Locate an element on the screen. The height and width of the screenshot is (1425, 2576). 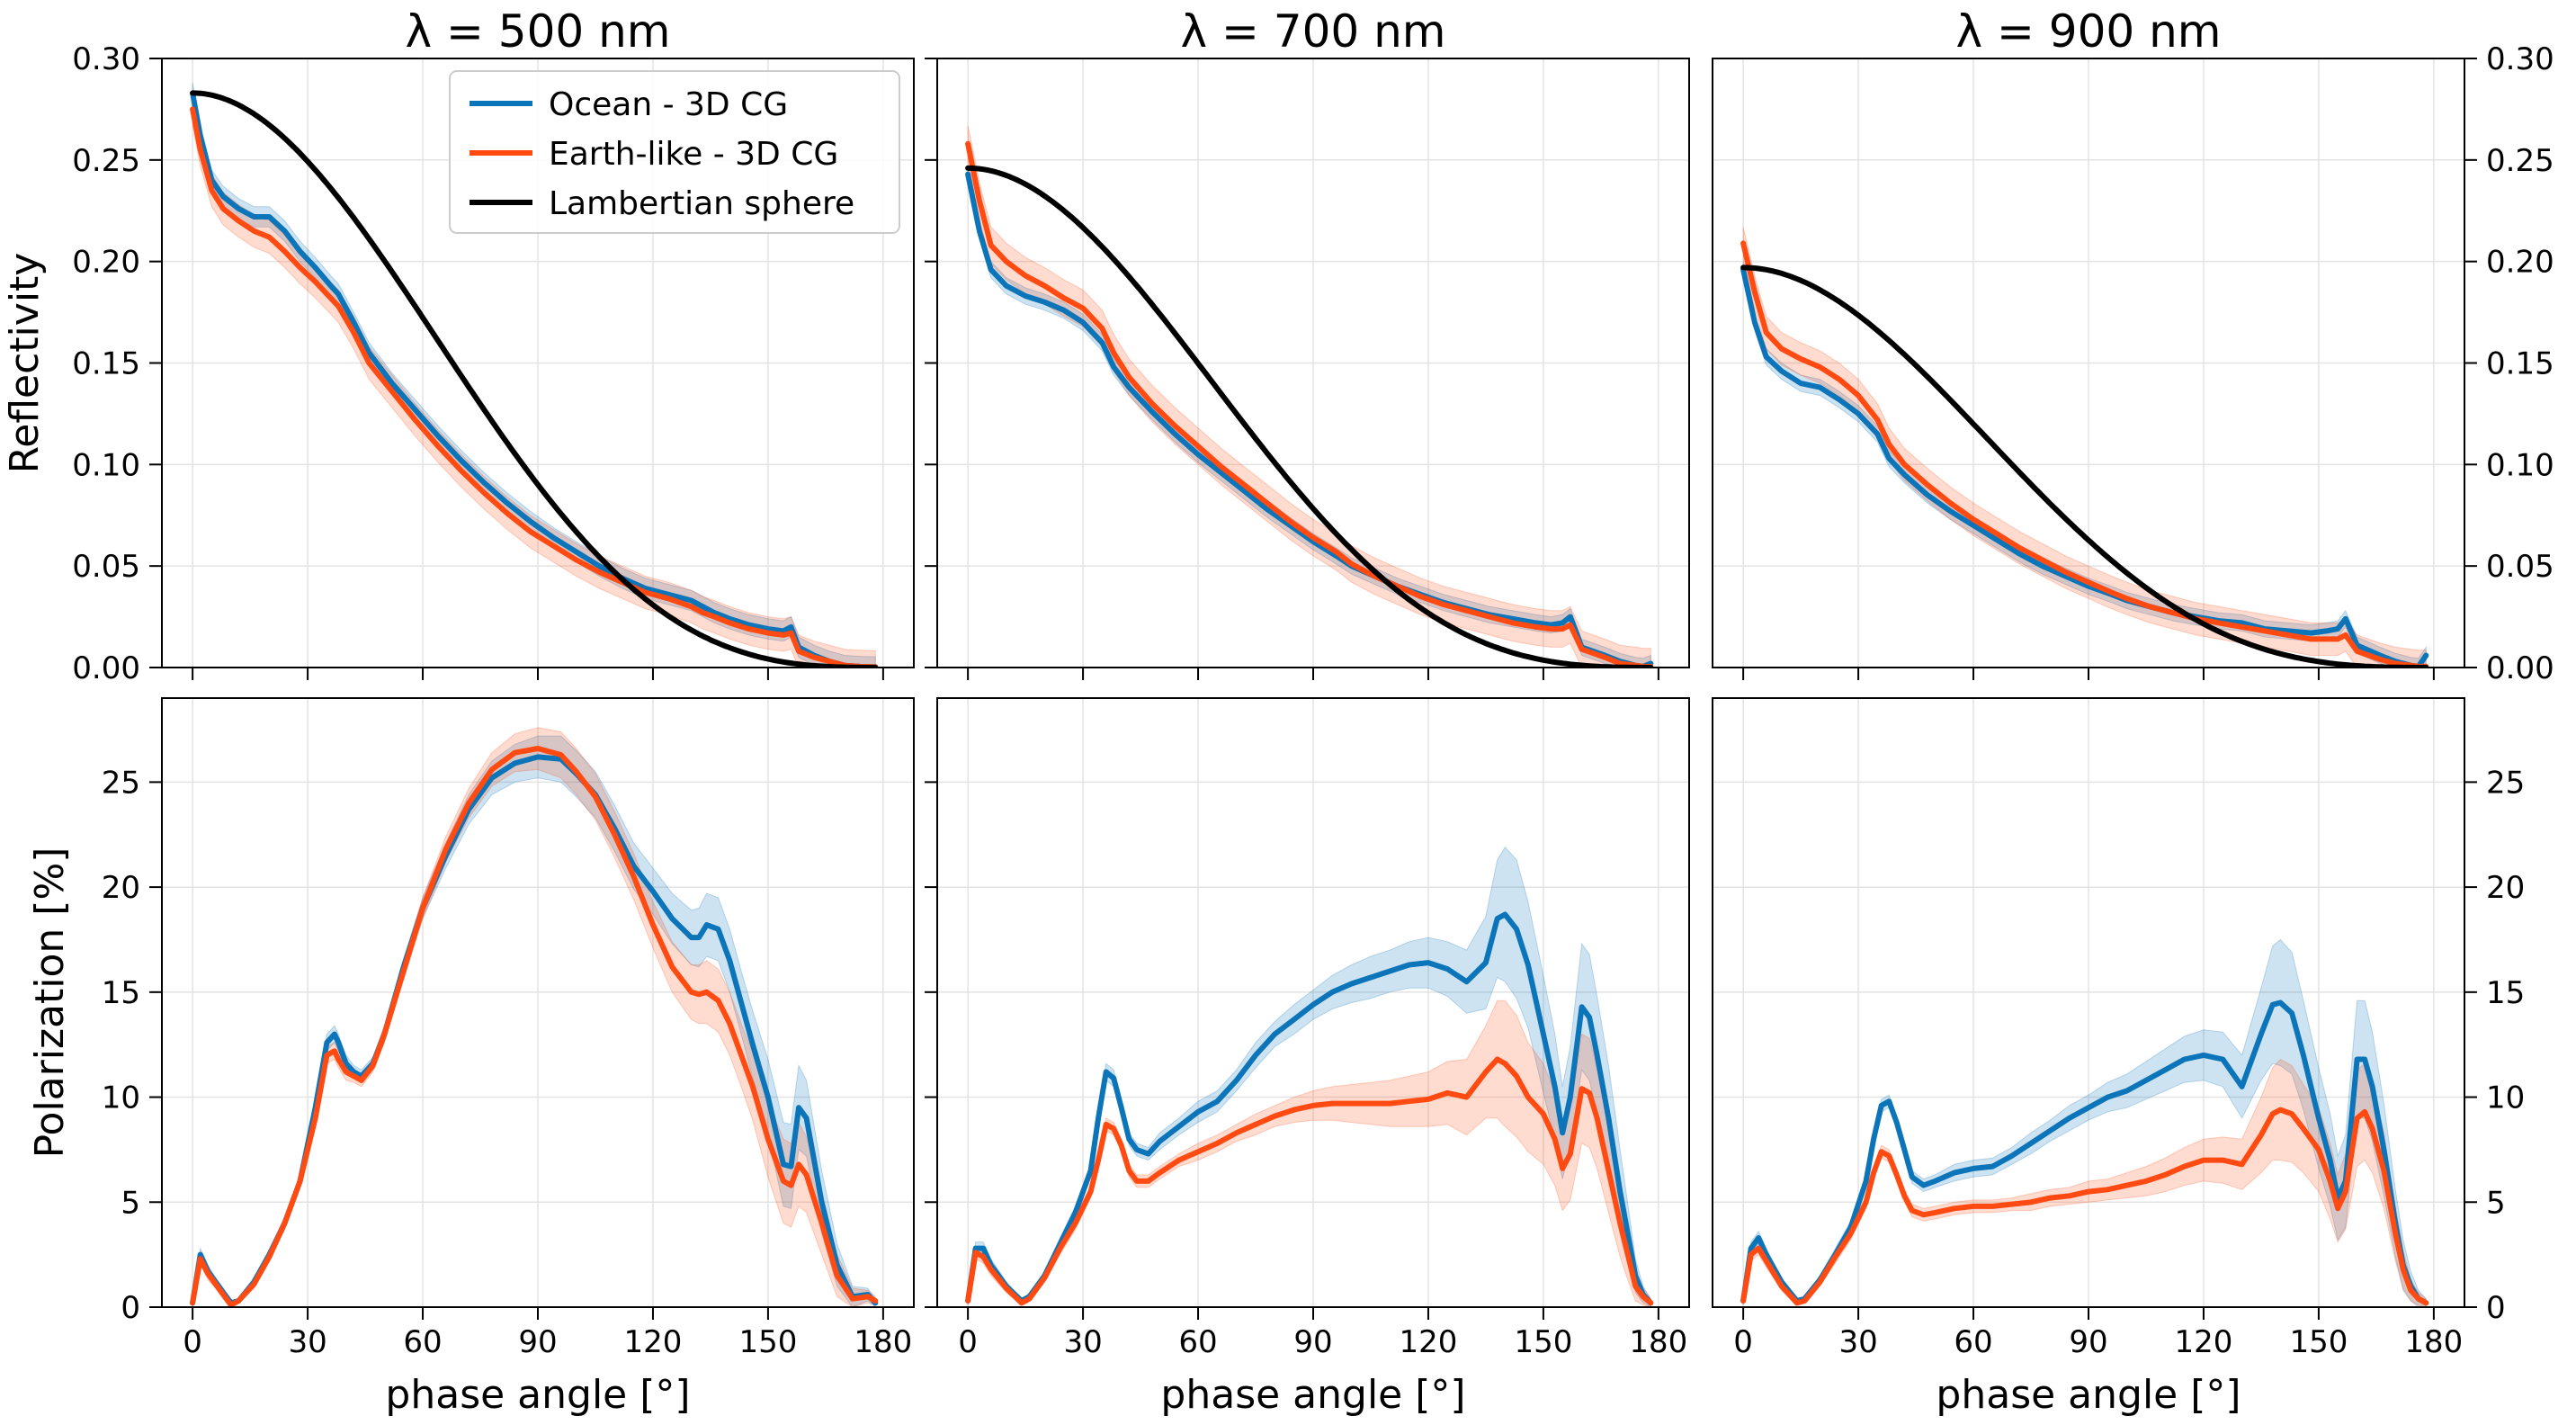
y-tick-label: 15 is located at coordinates (121, 993).